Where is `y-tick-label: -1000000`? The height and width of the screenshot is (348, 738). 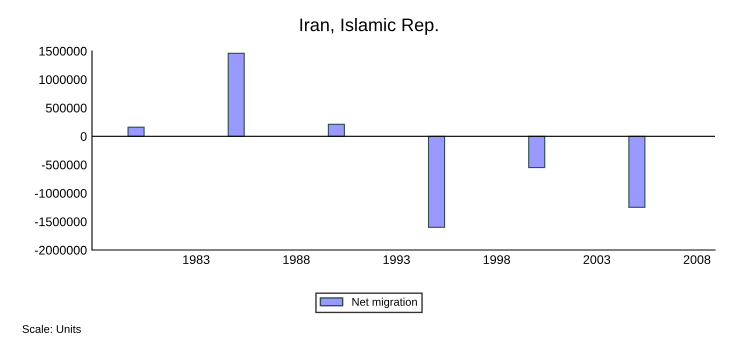 y-tick-label: -1000000 is located at coordinates (60, 193).